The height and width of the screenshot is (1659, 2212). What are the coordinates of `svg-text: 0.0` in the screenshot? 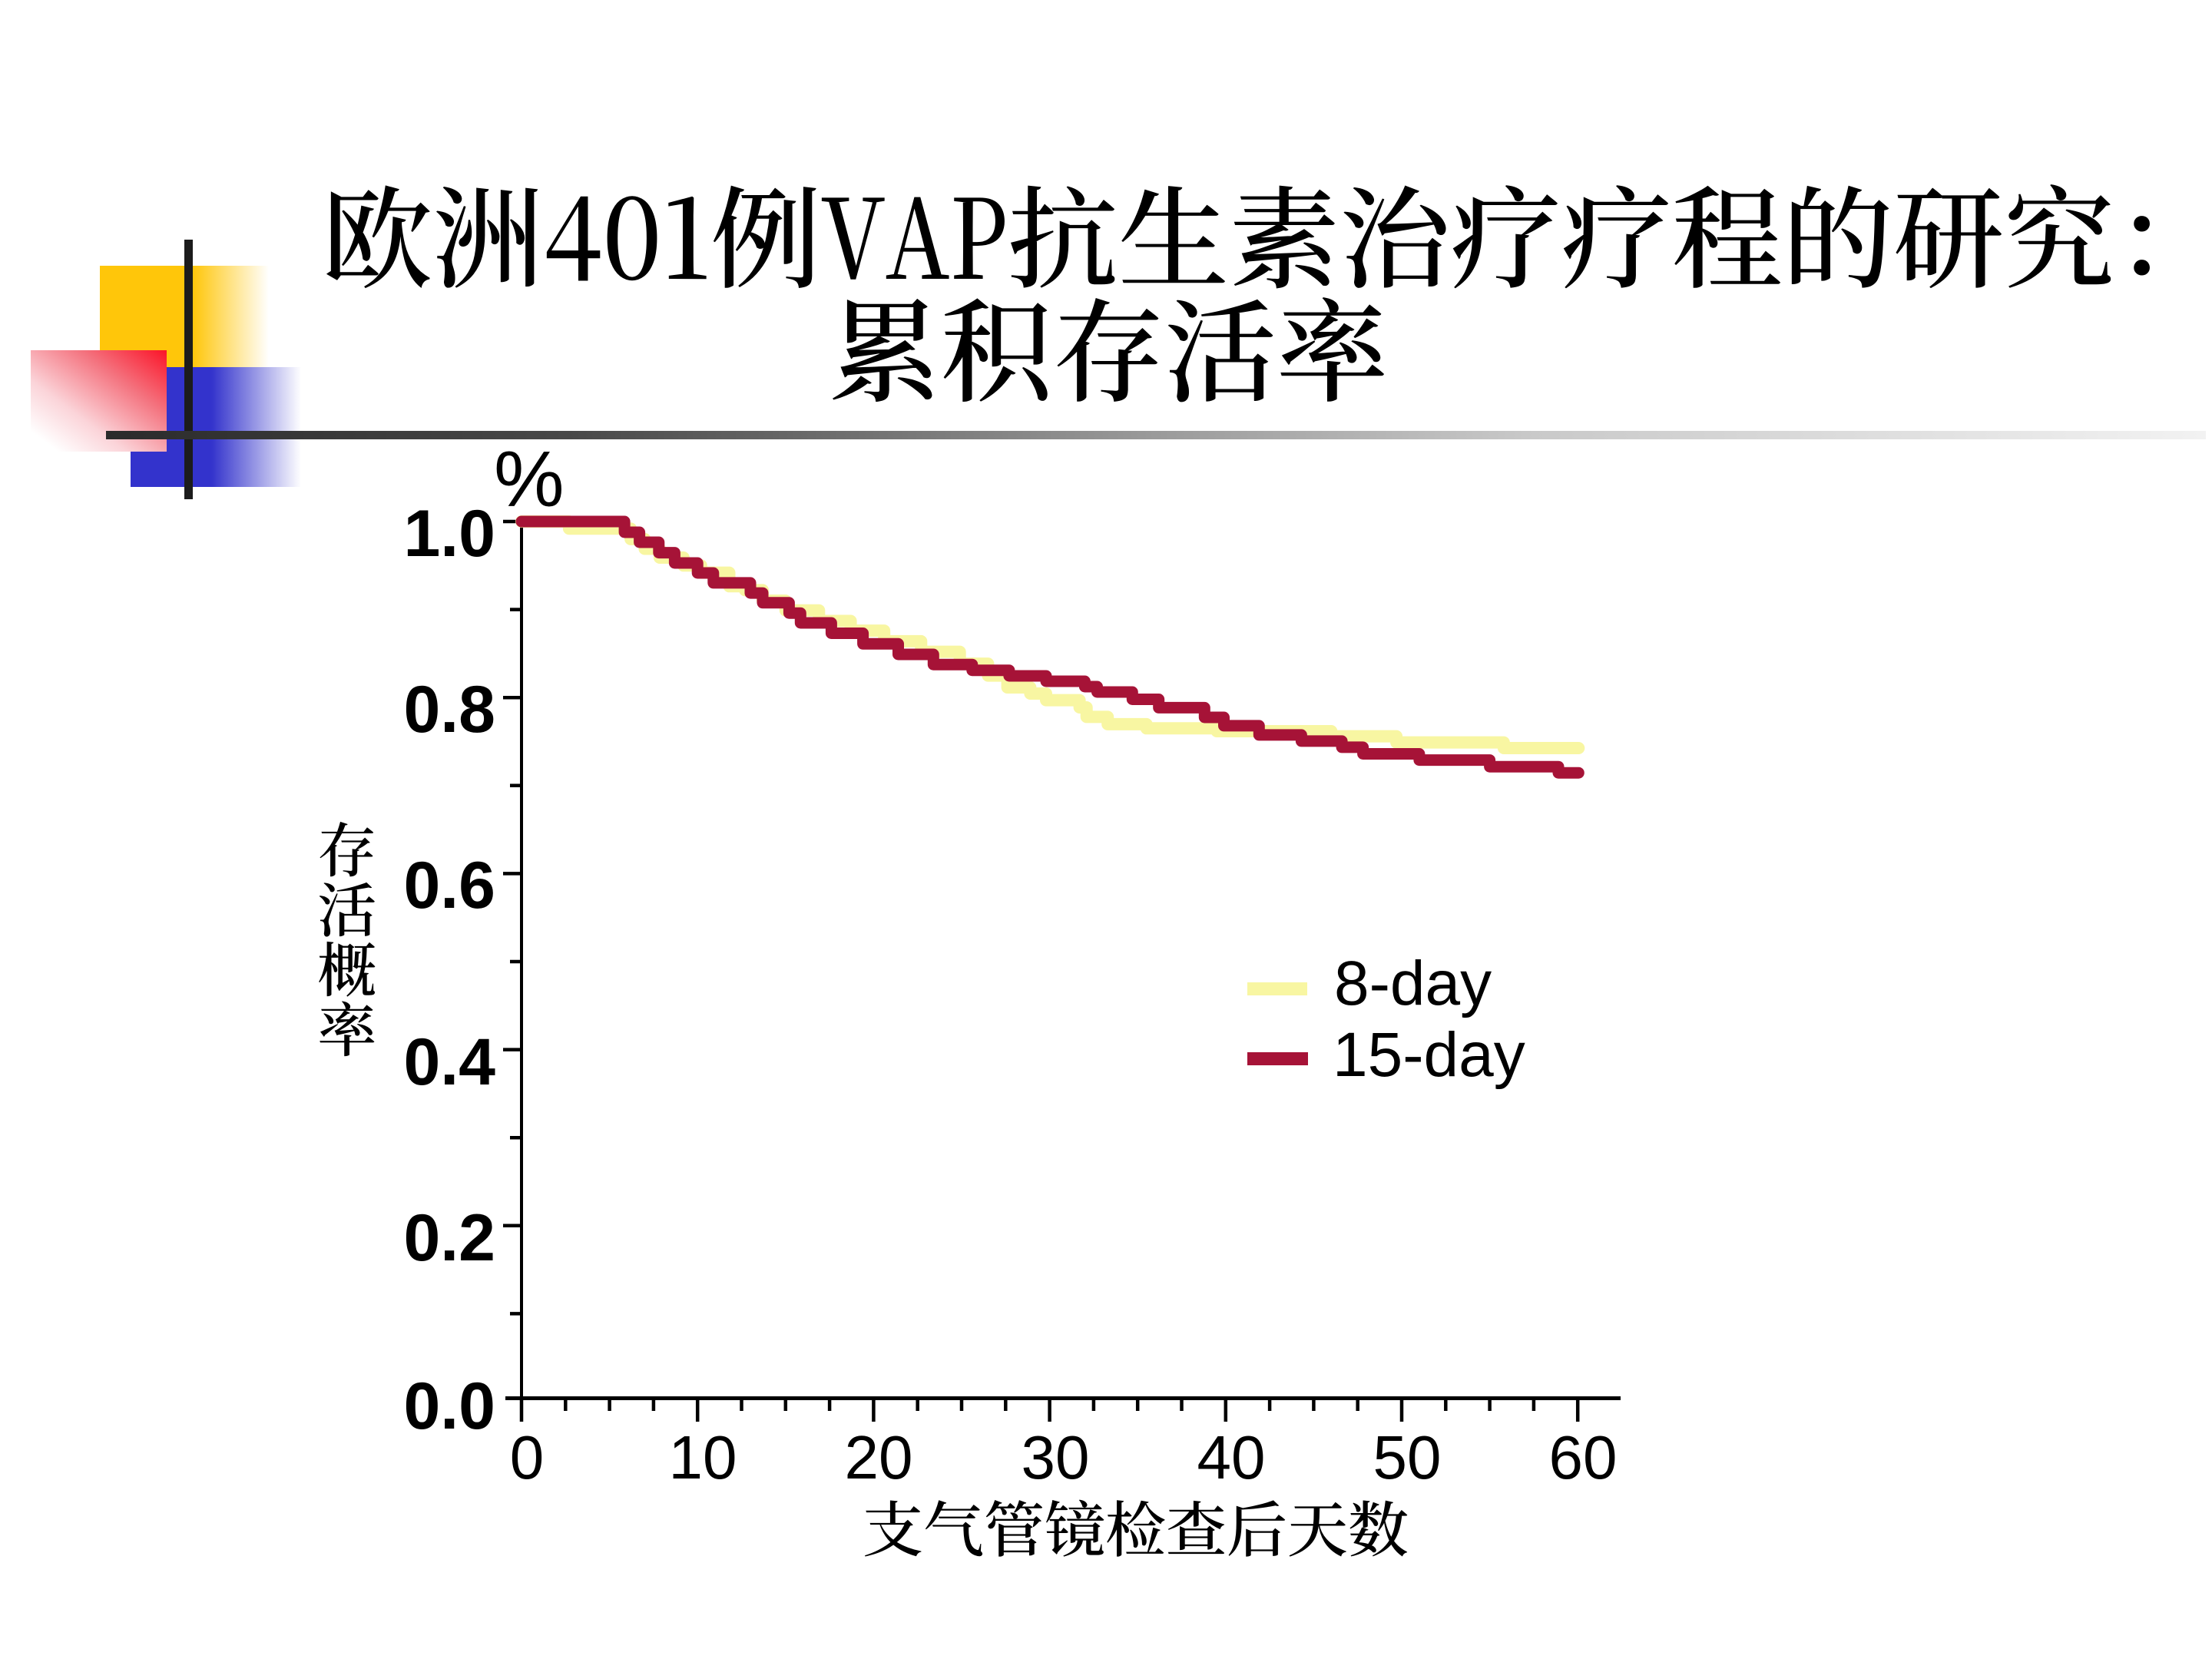 It's located at (449, 1406).